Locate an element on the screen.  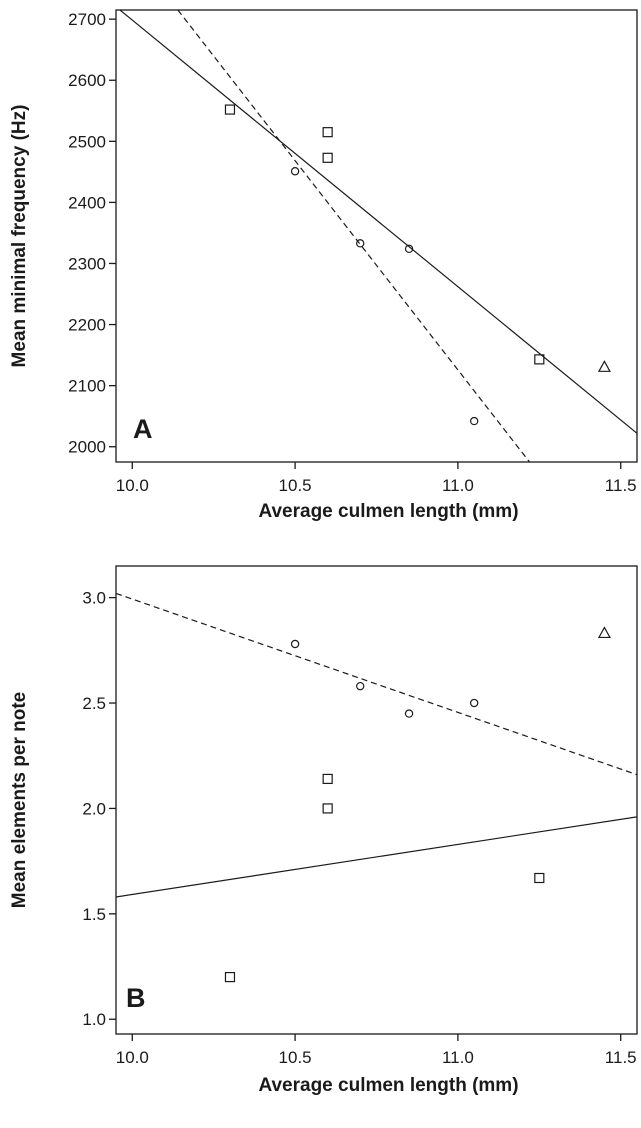
panel-a-y-axis-title: Mean minimal frequency (Hz) is located at coordinates (19, 236).